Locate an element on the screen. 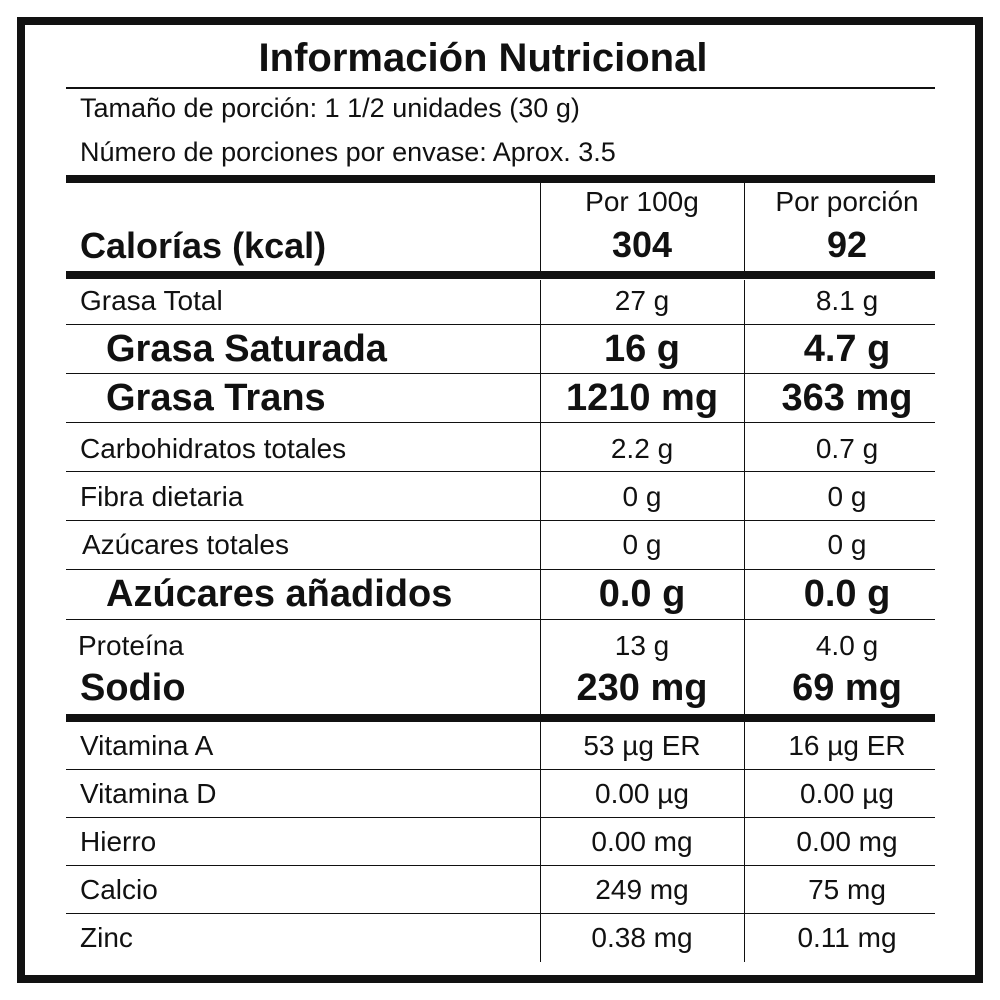 This screenshot has width=1000, height=1000. calories-label: Calorías (kcal) is located at coordinates (203, 245).